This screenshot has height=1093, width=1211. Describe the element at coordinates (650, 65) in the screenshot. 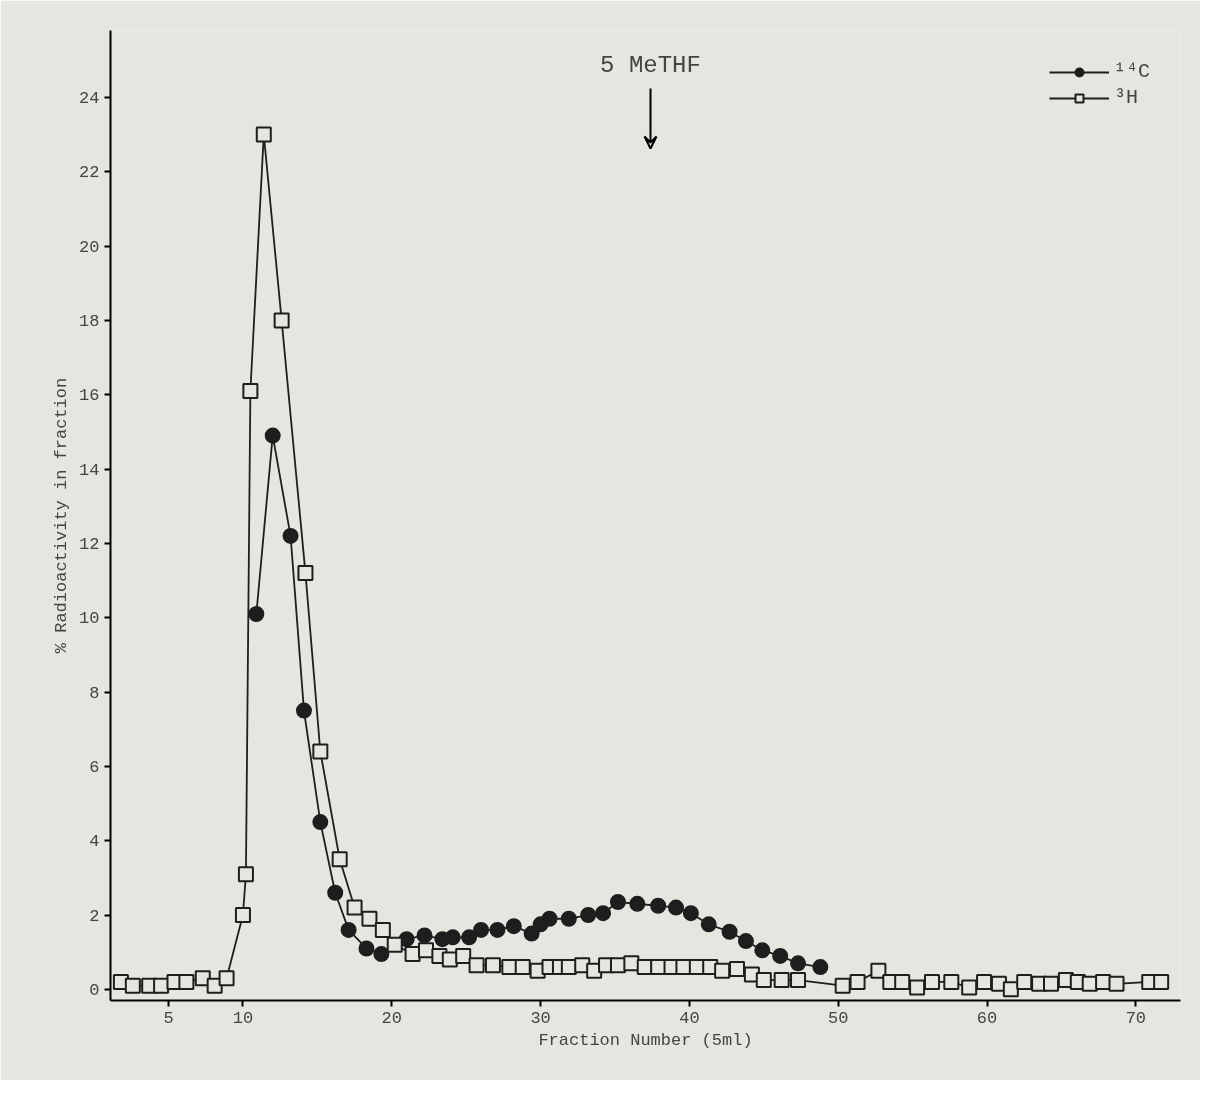

I see `annotation: 5 MeTHF` at that location.